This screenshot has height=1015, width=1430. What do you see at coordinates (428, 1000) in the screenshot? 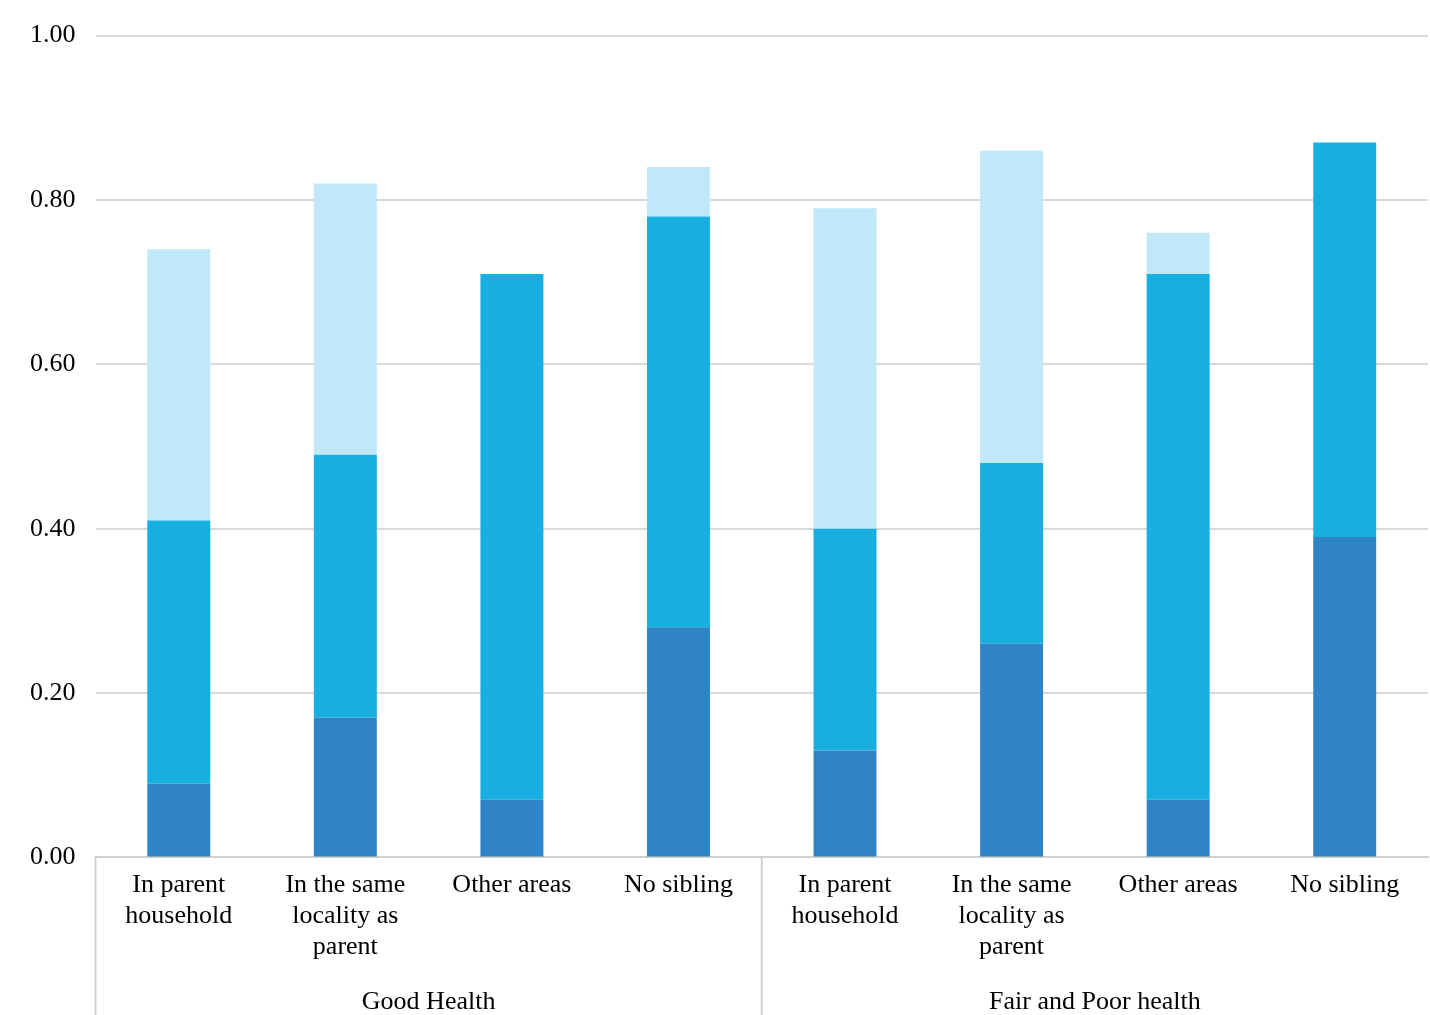
I see `text: Good Health` at bounding box center [428, 1000].